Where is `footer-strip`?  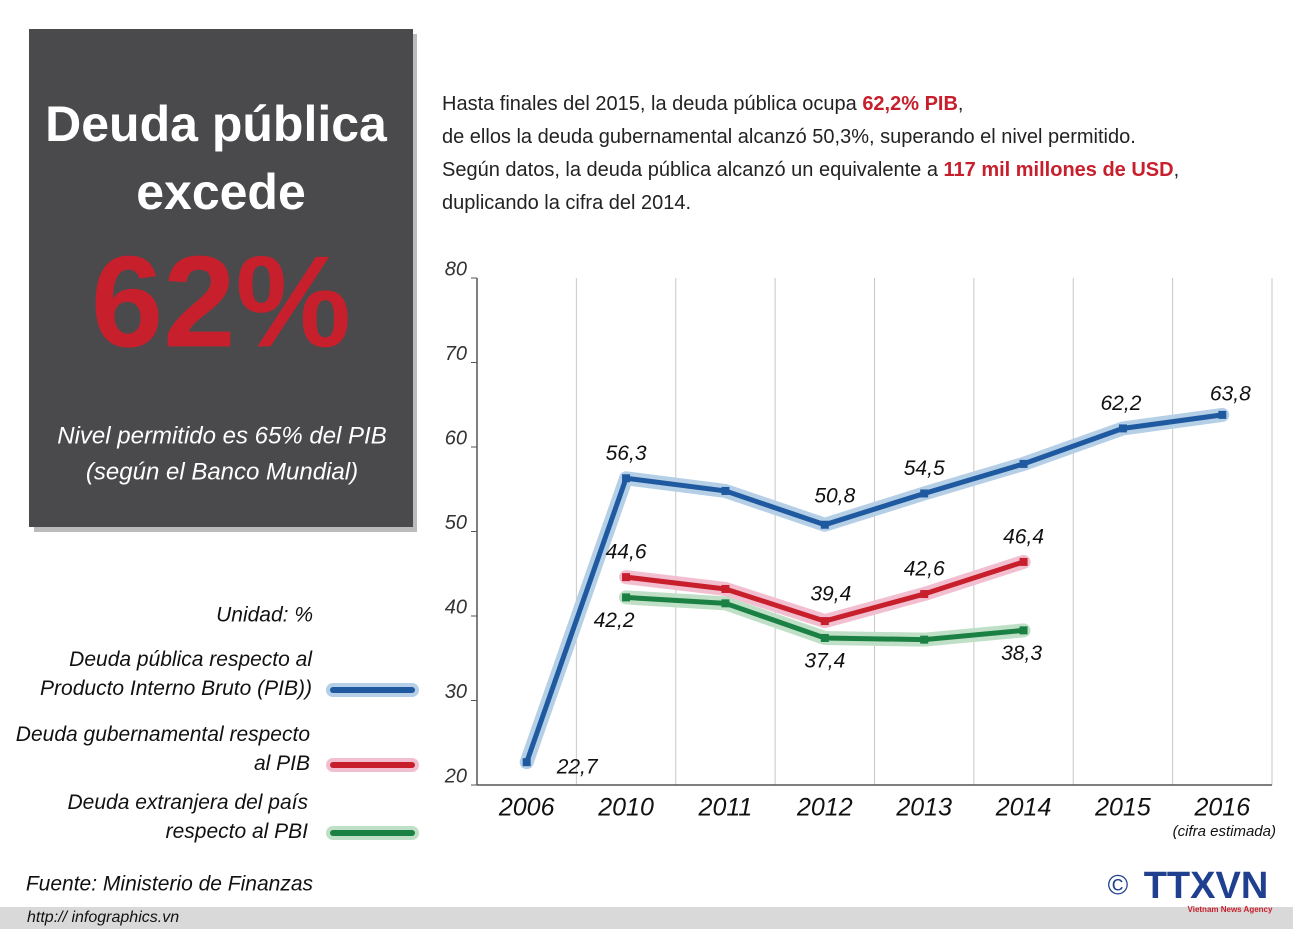 footer-strip is located at coordinates (646, 918).